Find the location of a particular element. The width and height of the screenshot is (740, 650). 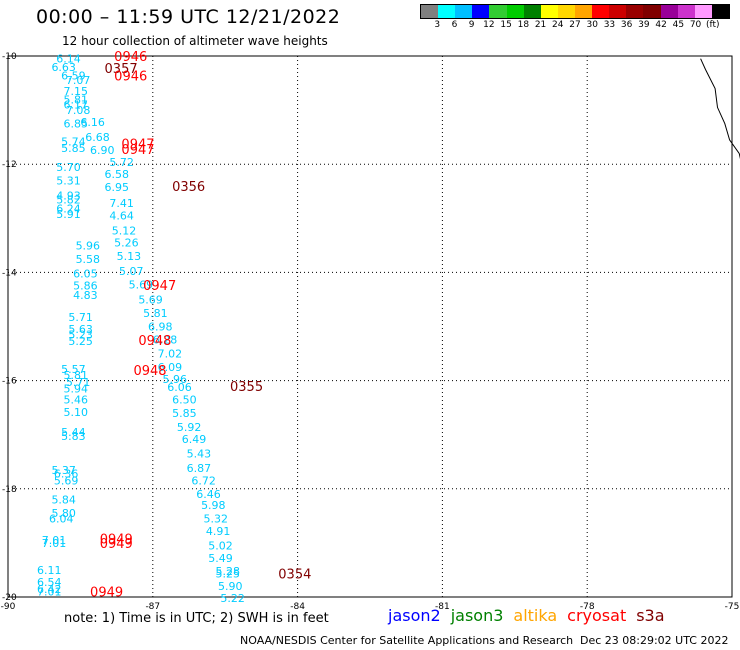

swh-value: 5.12 is located at coordinates (124, 231).